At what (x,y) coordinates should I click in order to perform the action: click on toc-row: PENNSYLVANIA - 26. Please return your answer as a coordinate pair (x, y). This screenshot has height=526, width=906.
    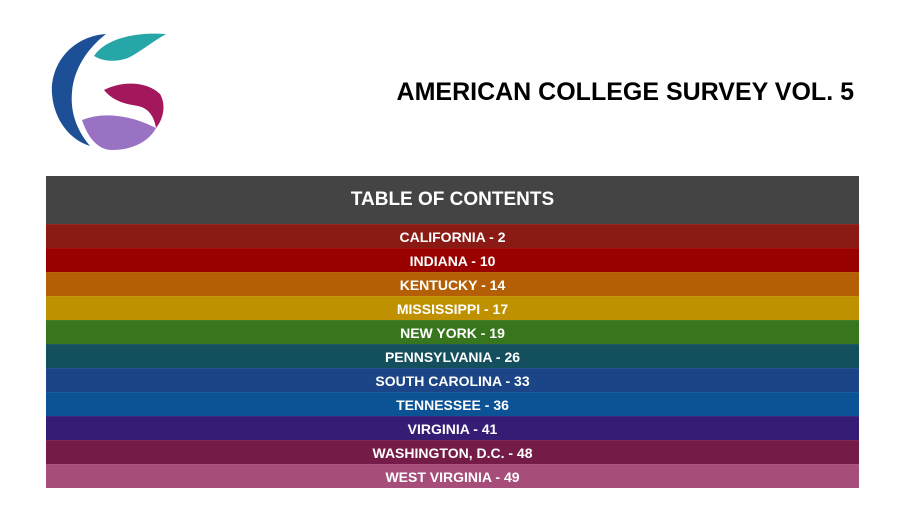
    Looking at the image, I should click on (452, 356).